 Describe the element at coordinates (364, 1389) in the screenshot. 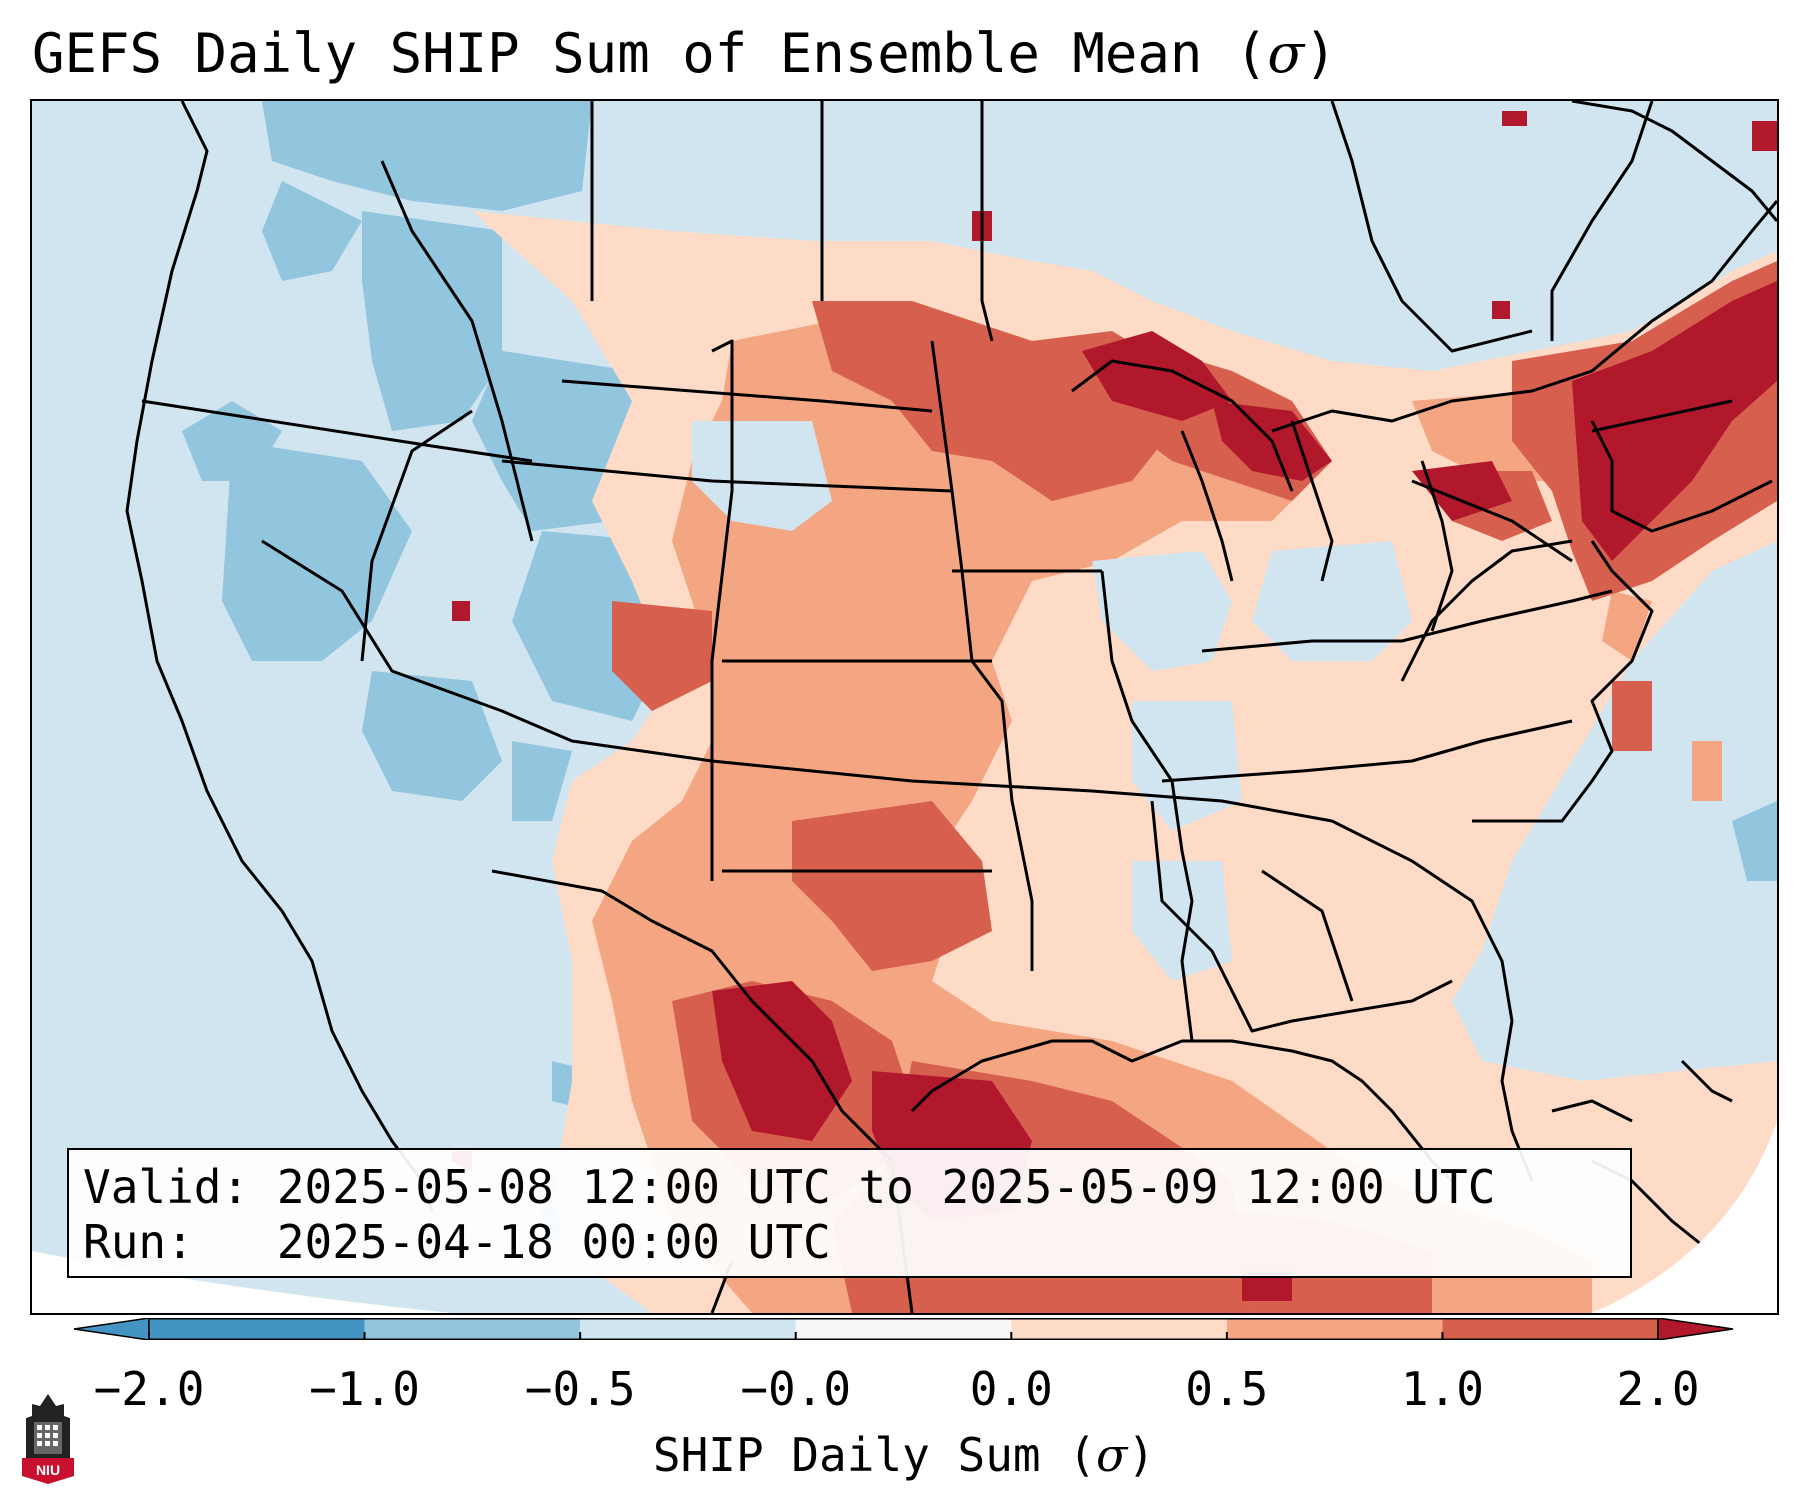

I see `colorbar-tick-label: −1.0` at that location.